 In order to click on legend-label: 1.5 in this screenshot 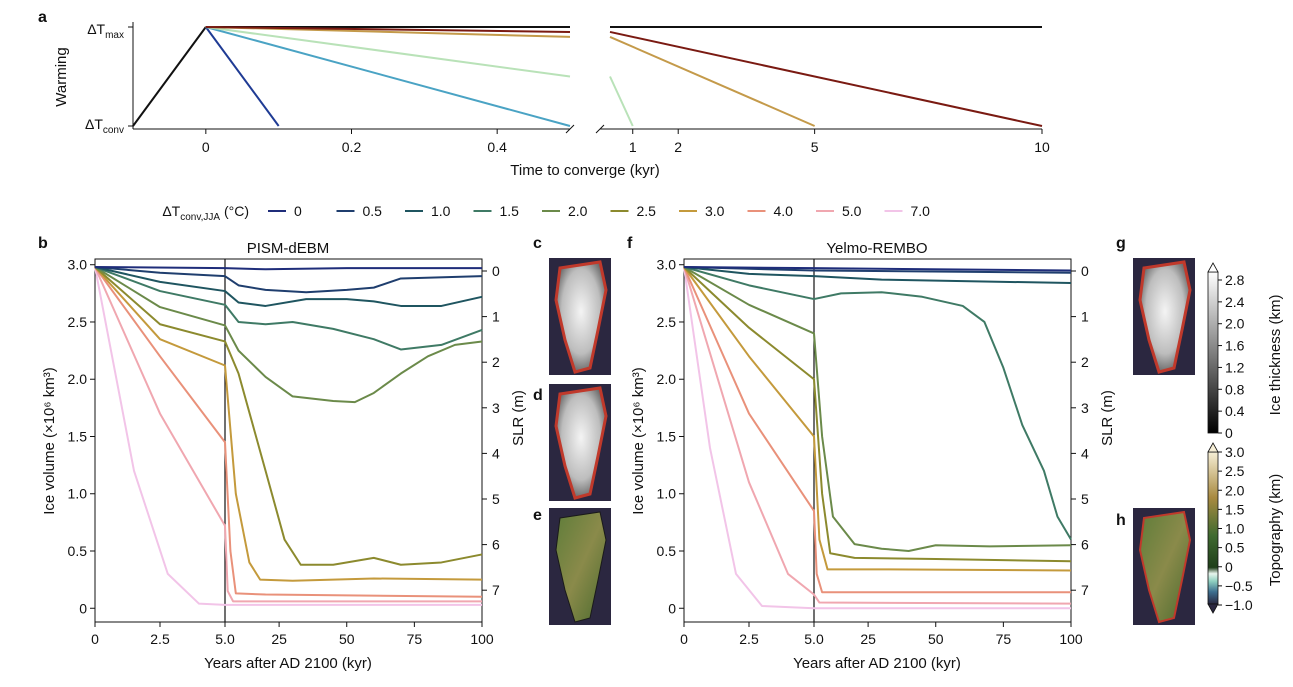, I will do `click(510, 211)`.